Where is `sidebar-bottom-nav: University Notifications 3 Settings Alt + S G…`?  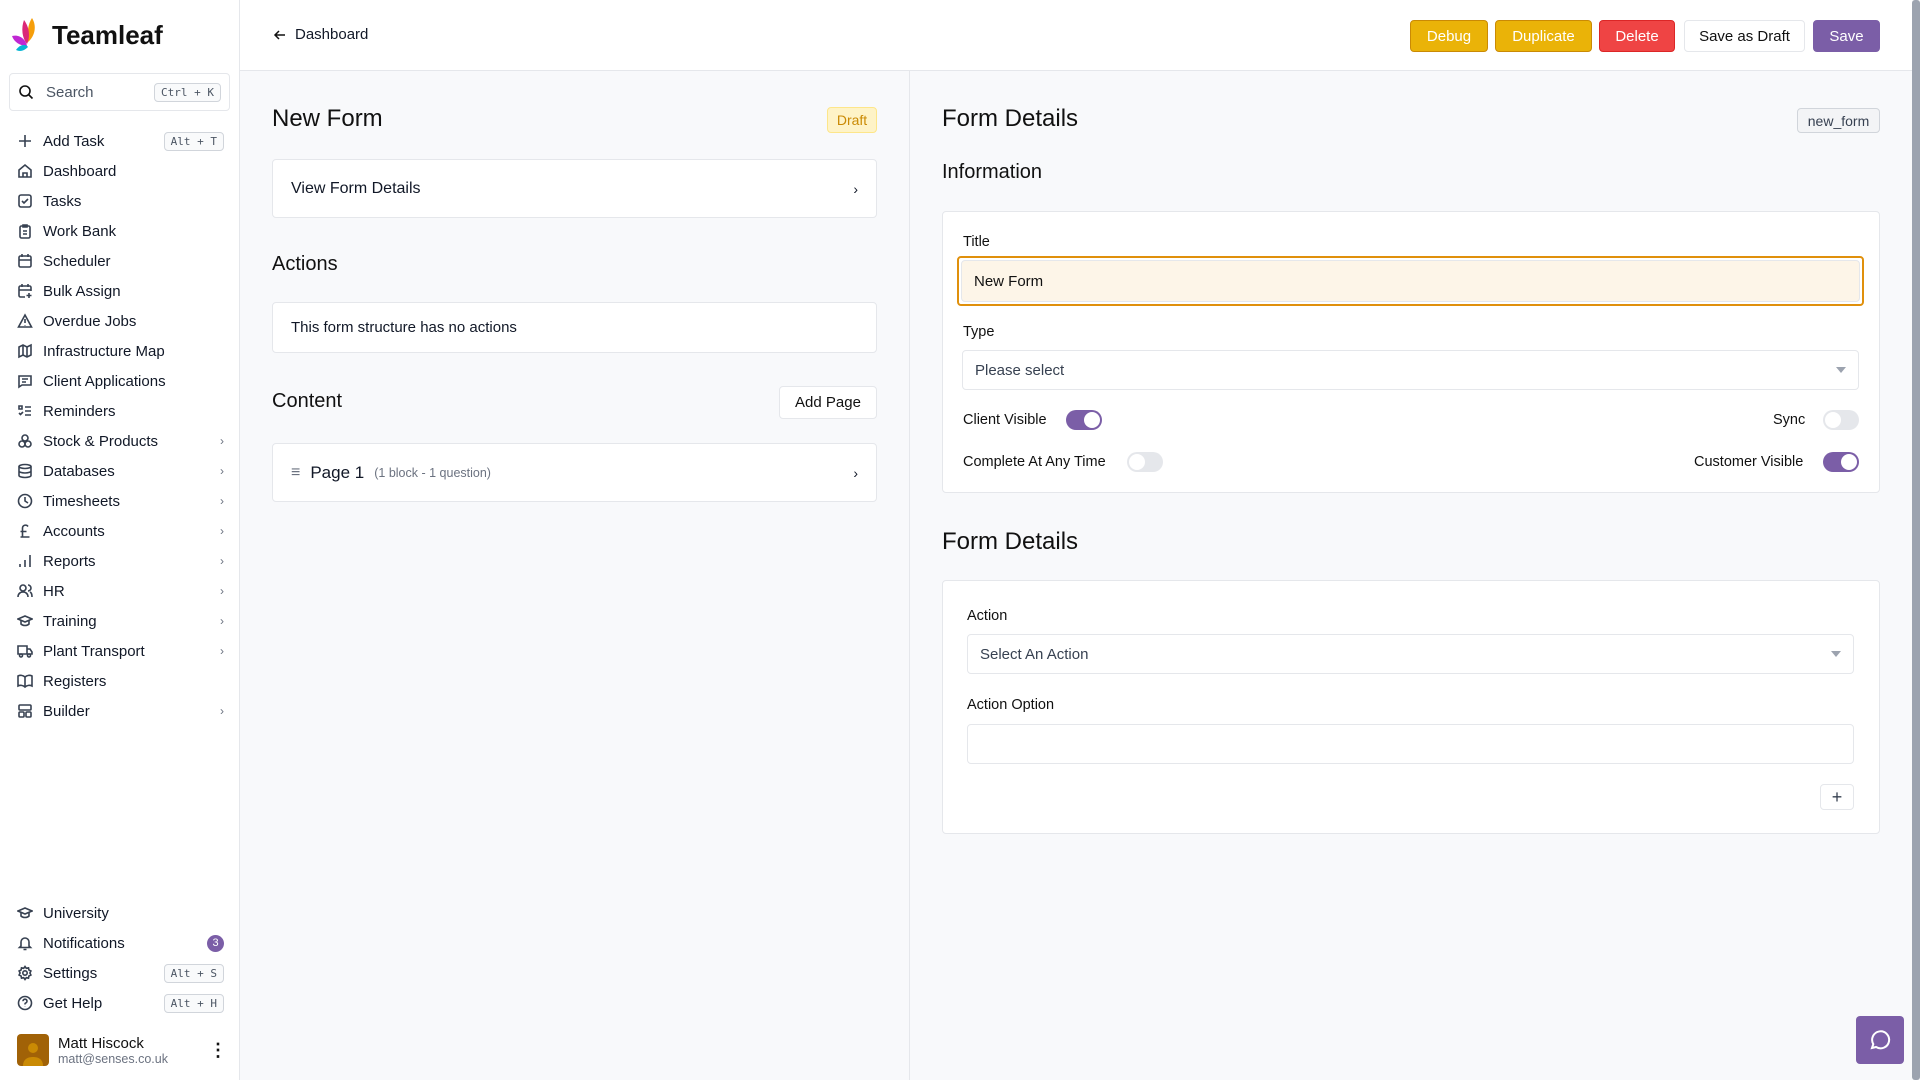 sidebar-bottom-nav: University Notifications 3 Settings Alt + S G… is located at coordinates (120, 958).